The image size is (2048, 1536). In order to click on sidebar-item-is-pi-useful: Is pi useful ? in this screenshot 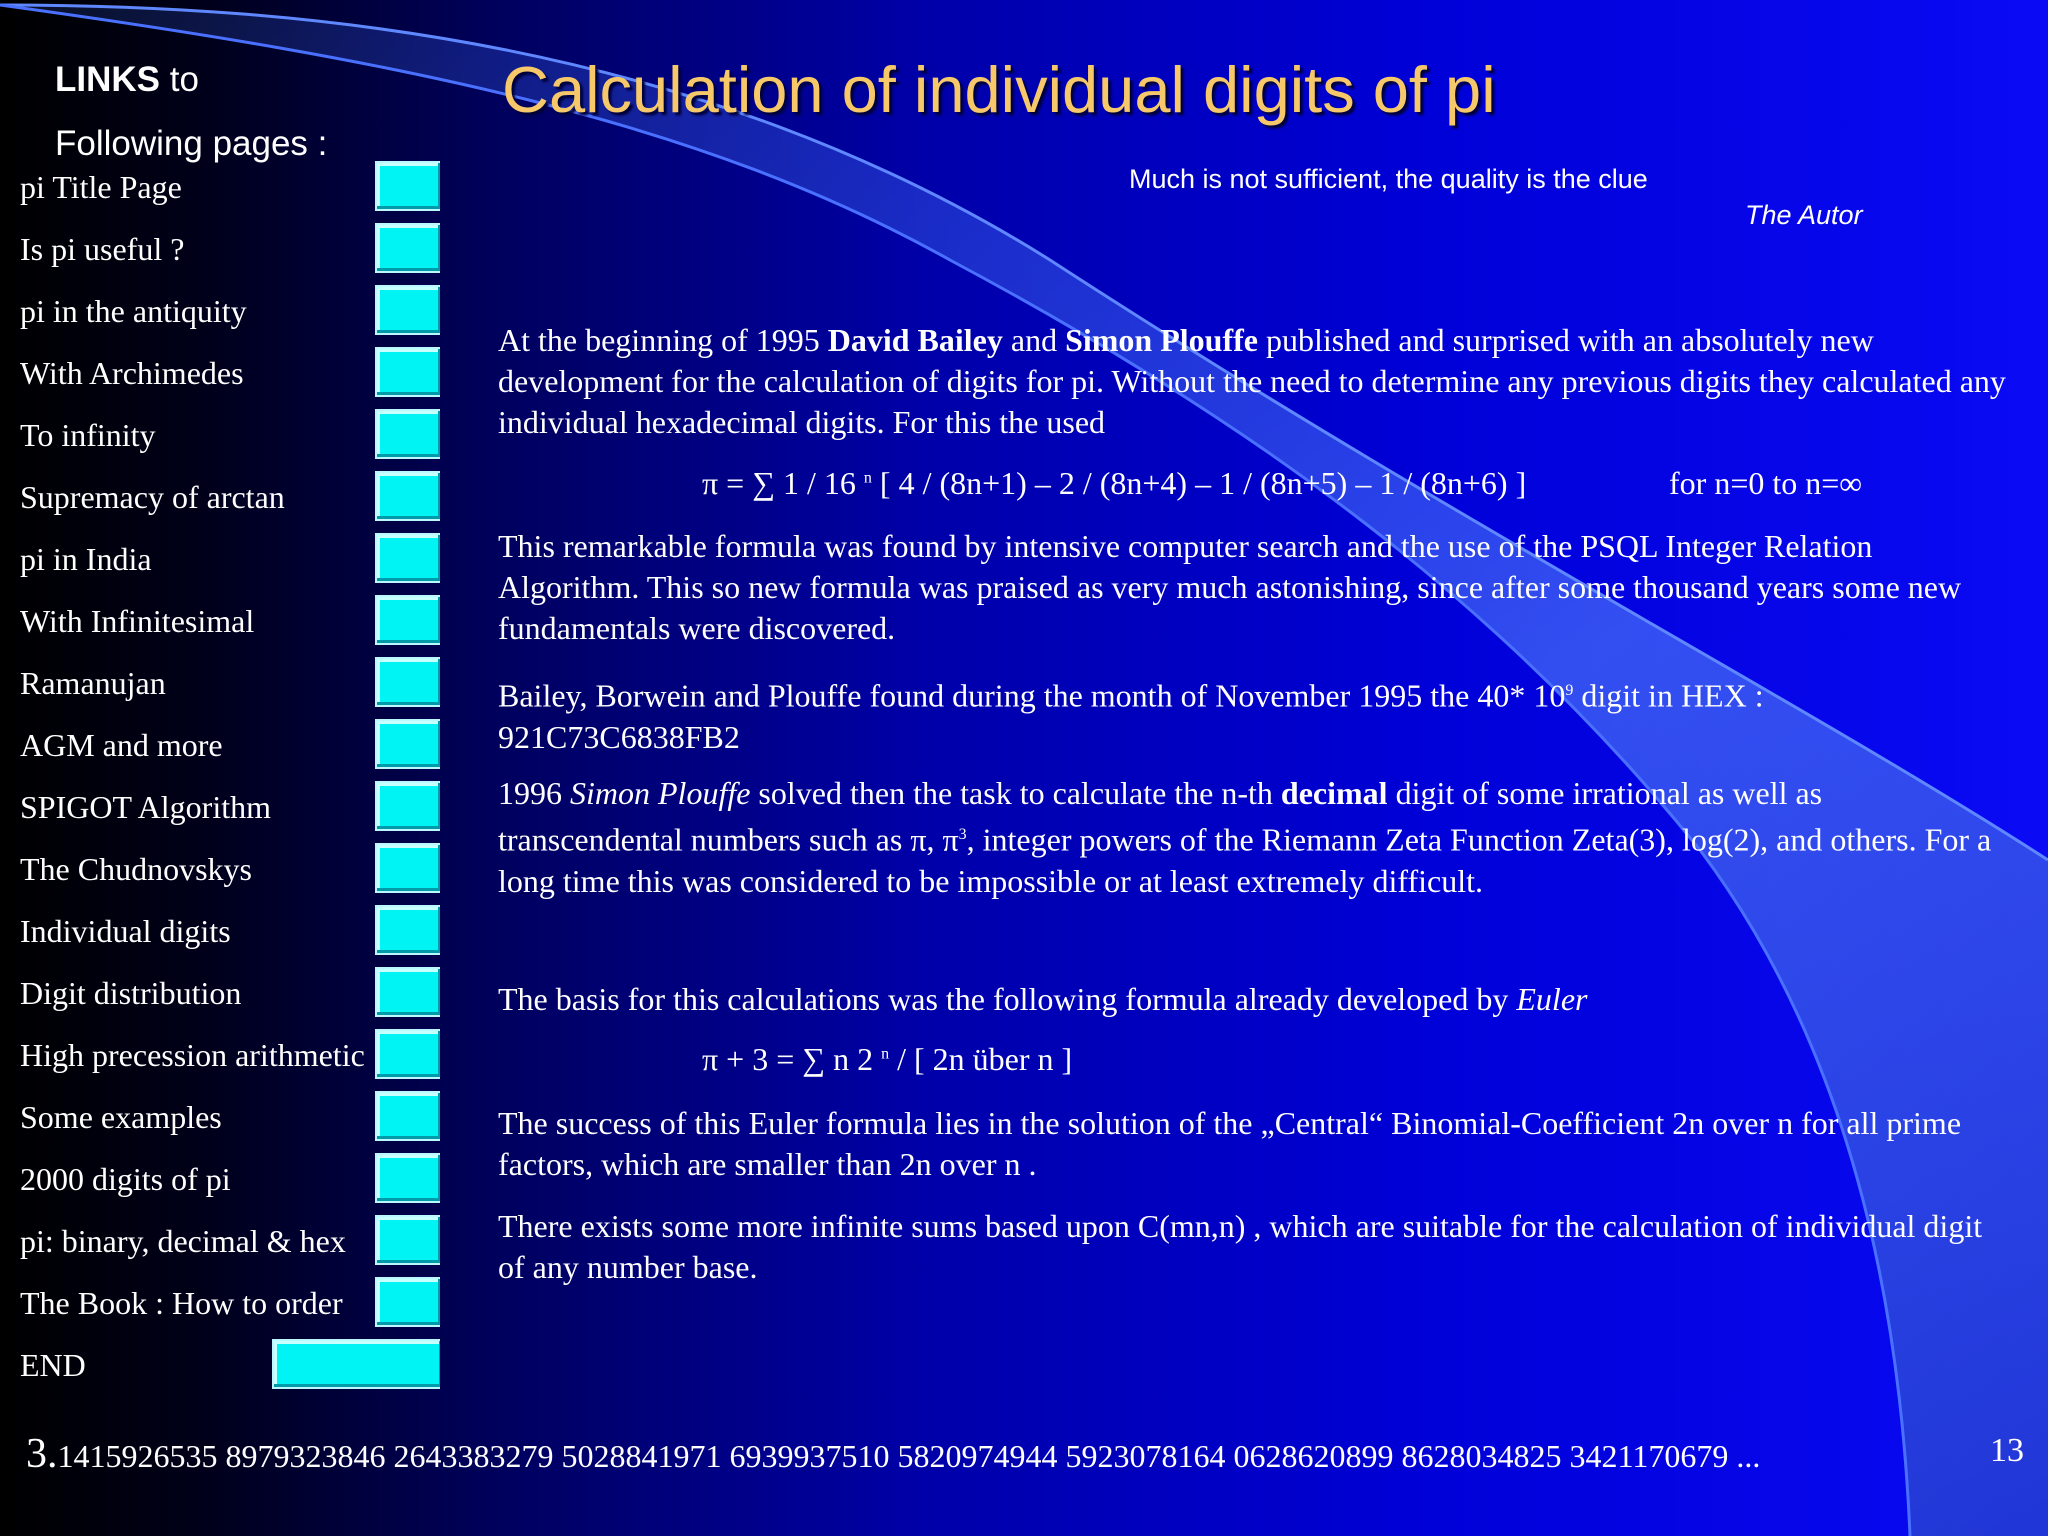, I will do `click(230, 249)`.